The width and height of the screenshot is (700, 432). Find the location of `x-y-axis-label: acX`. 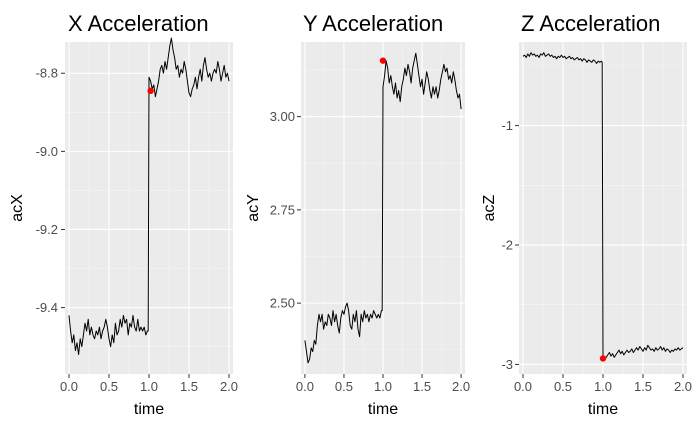

x-y-axis-label: acX is located at coordinates (17, 208).